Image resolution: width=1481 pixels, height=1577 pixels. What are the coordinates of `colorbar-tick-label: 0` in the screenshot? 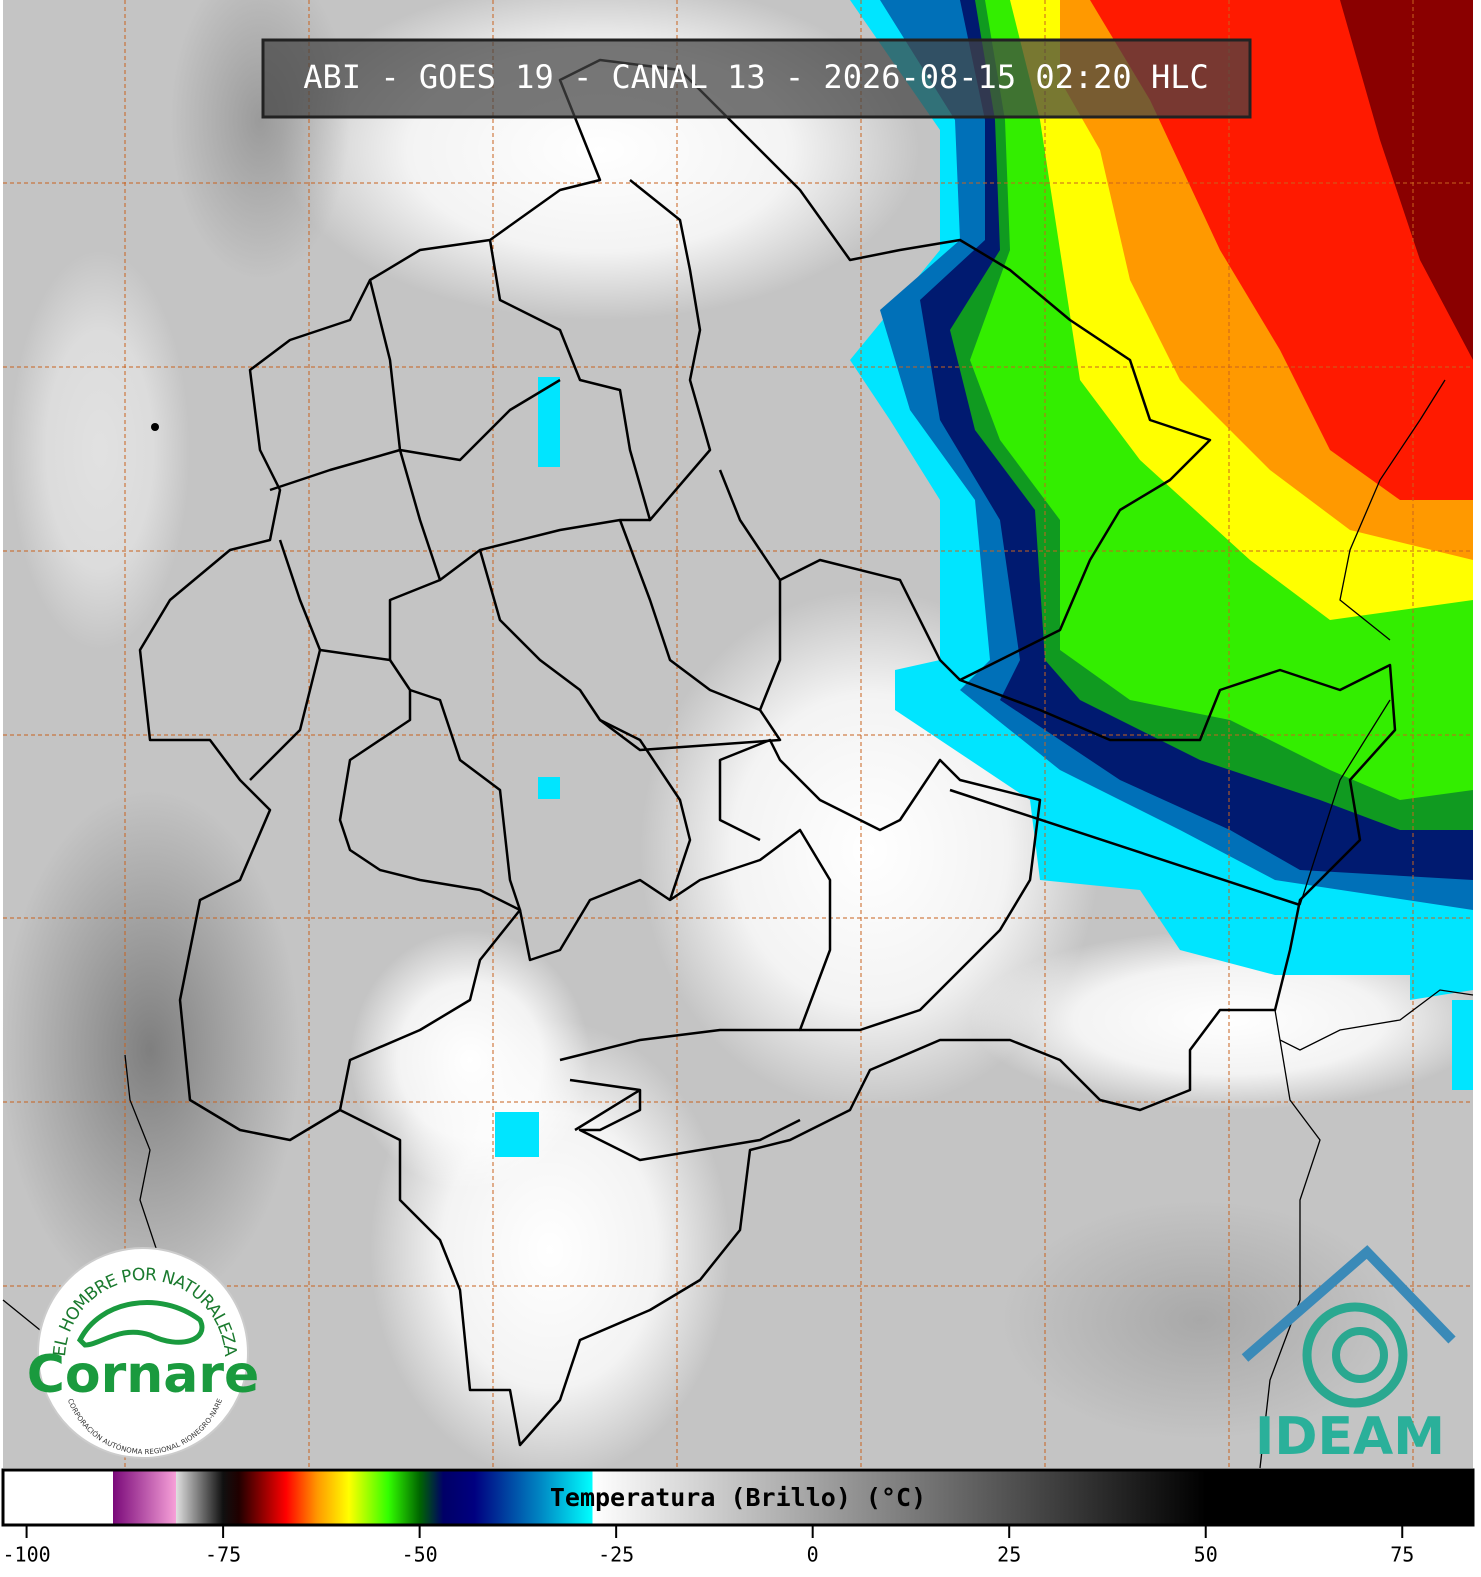 It's located at (813, 1555).